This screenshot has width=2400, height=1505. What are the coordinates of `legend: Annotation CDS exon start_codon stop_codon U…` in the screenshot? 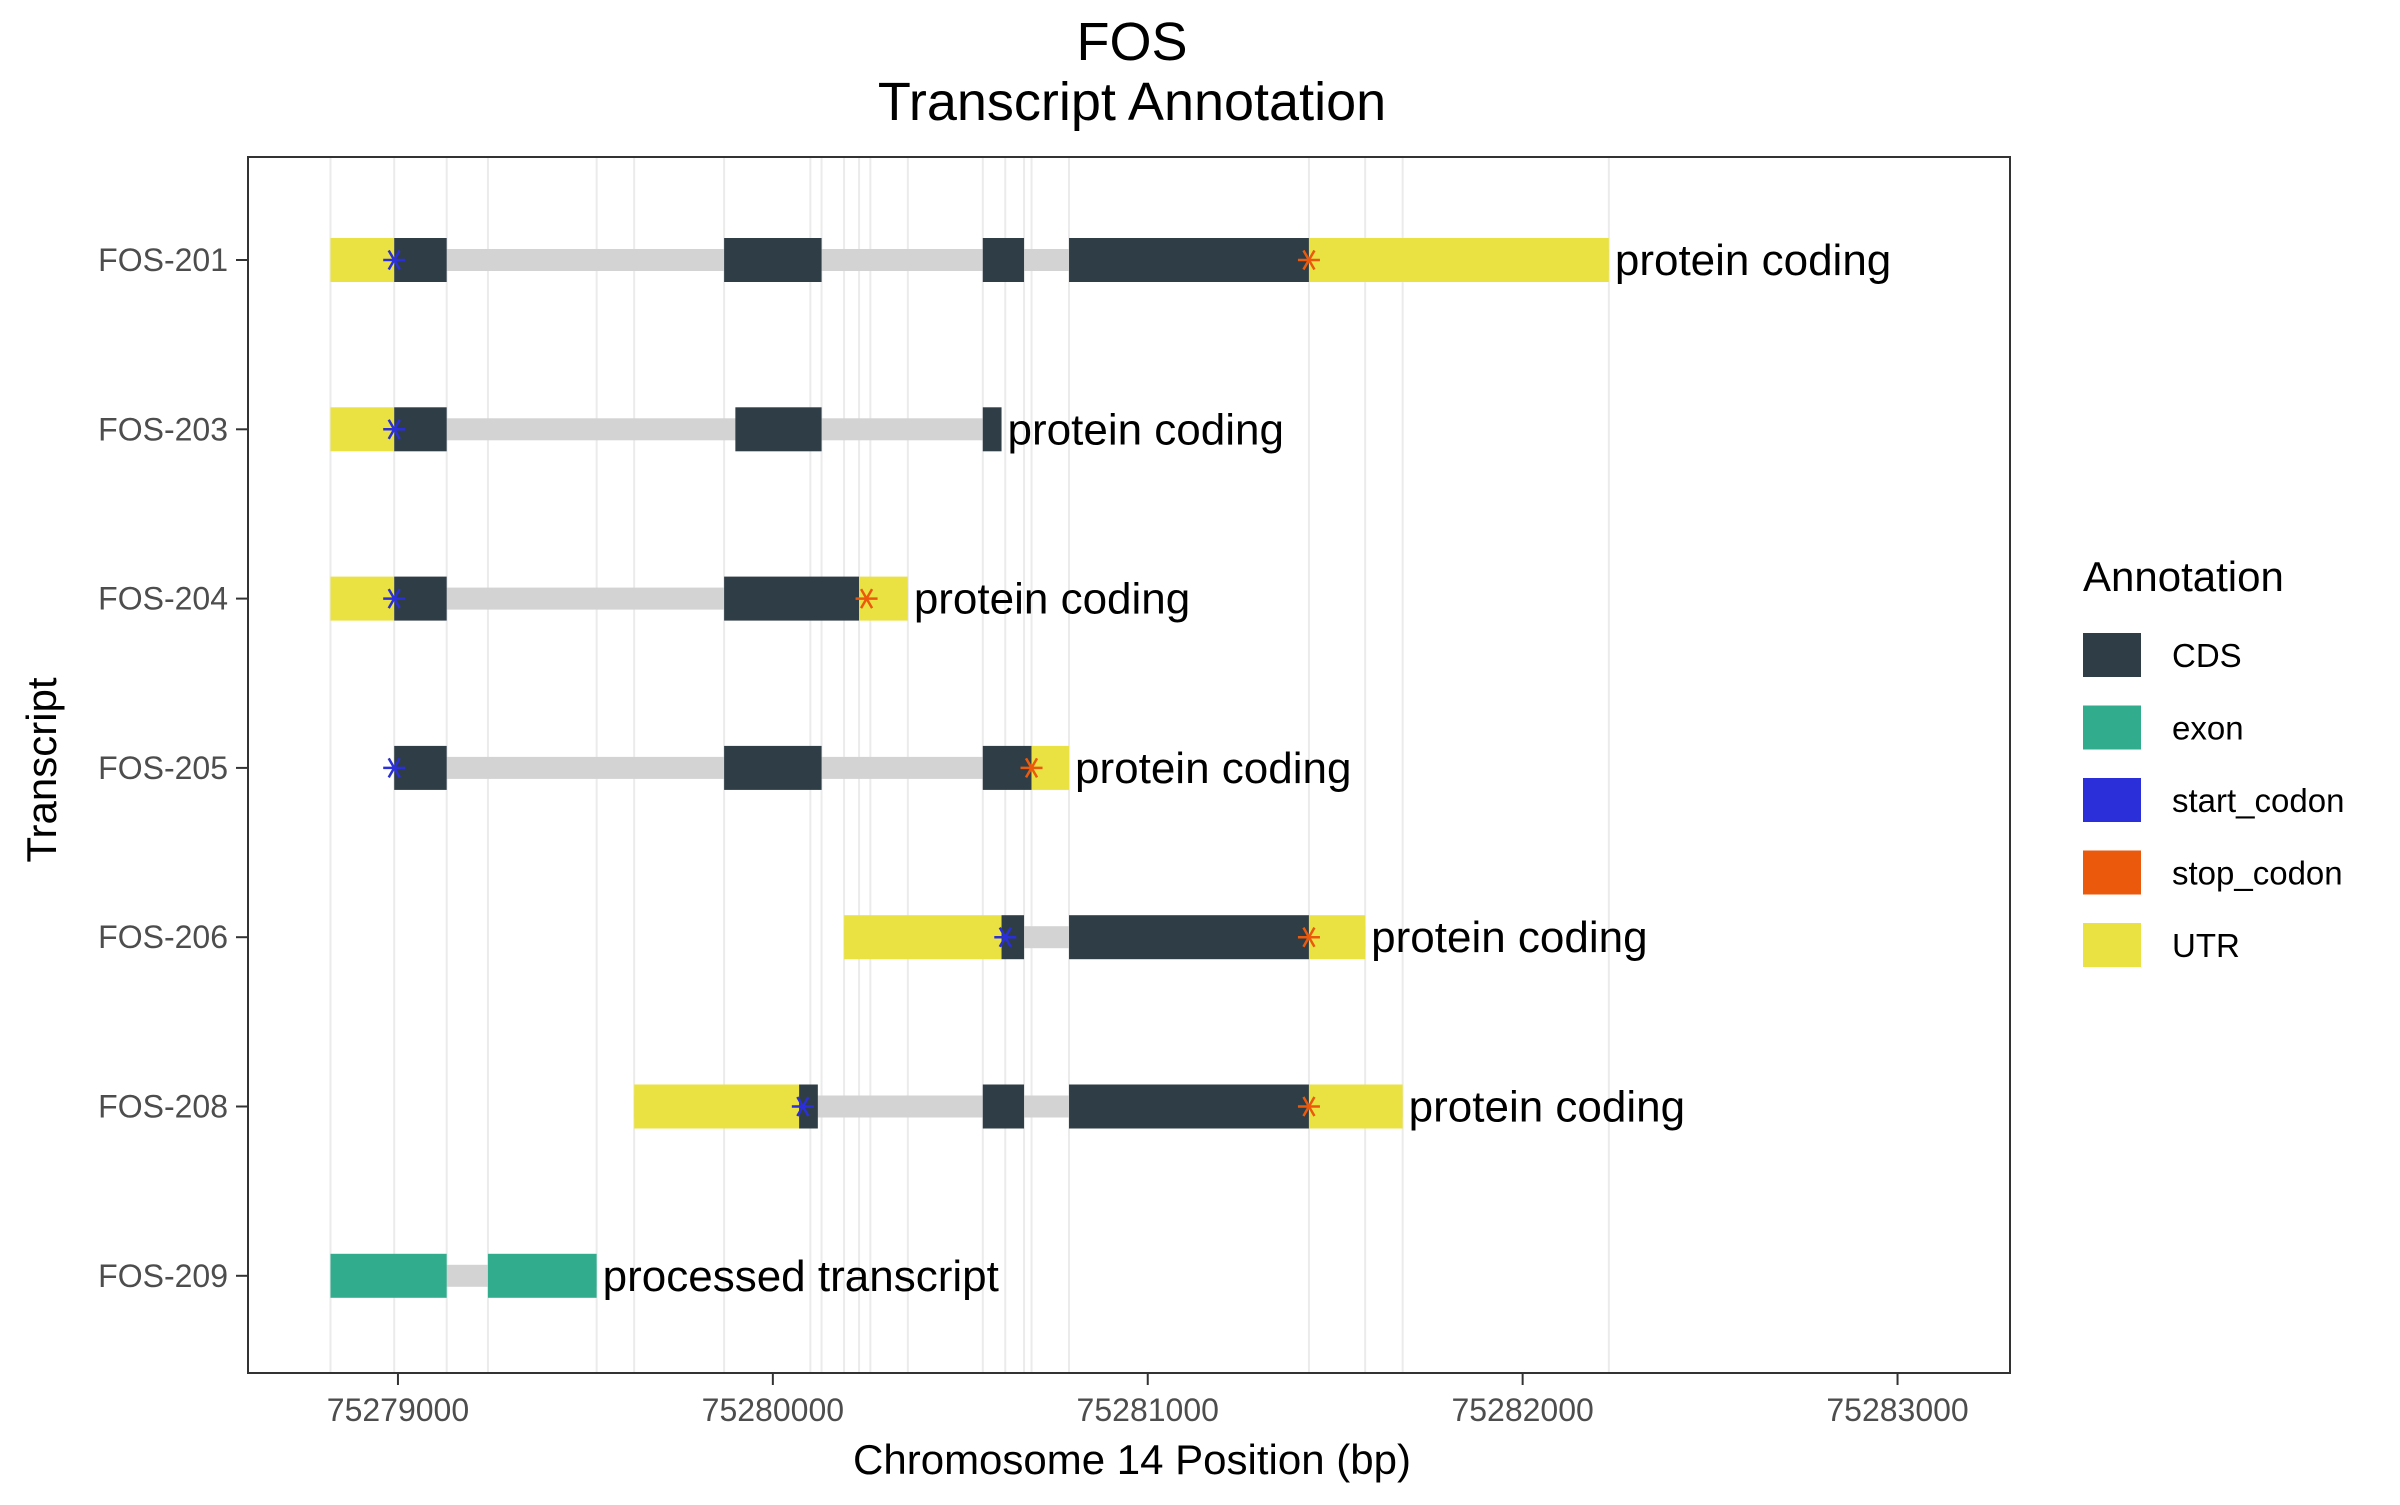 It's located at (2213, 760).